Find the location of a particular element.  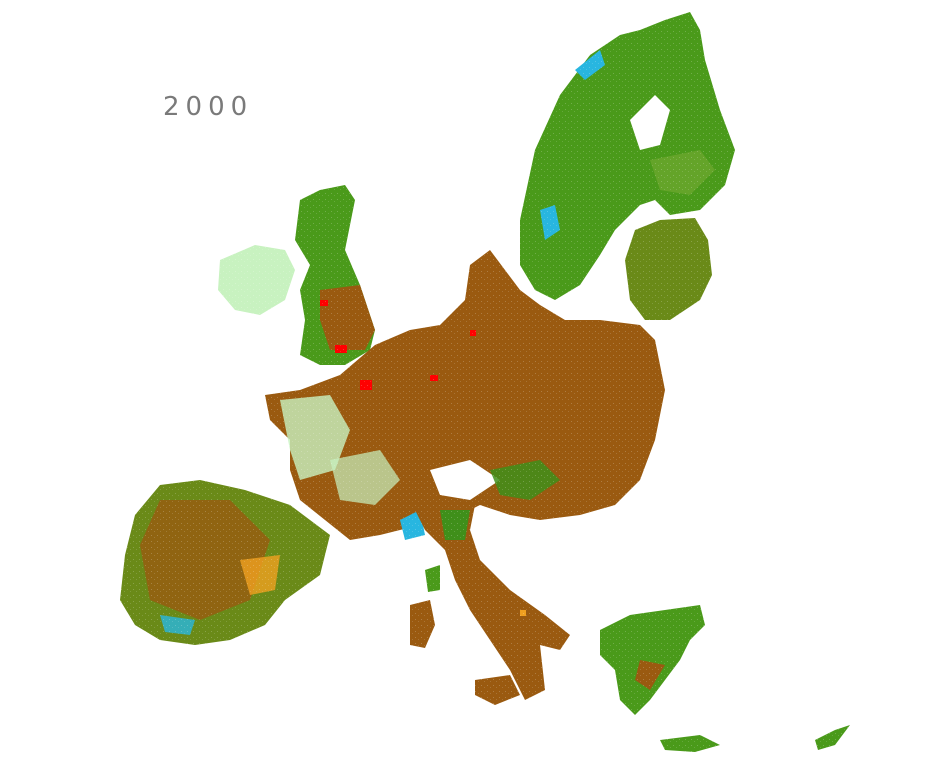

region-baltics is located at coordinates (668, 269).